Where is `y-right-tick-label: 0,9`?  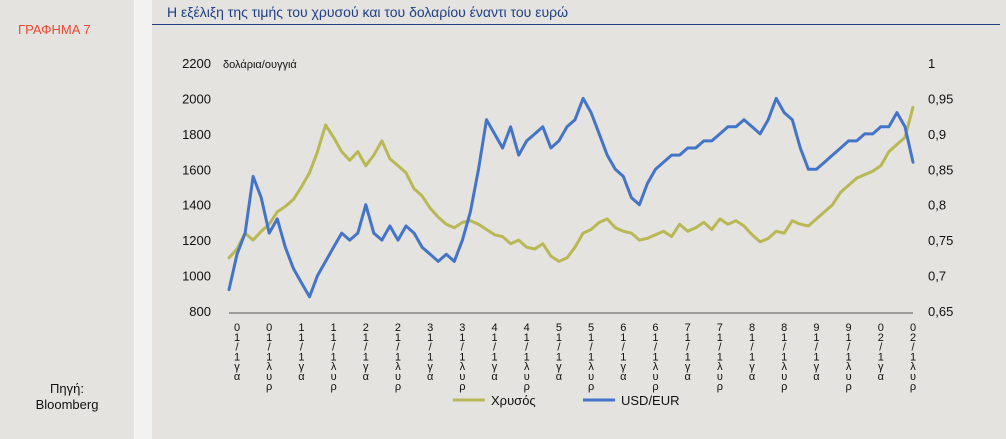 y-right-tick-label: 0,9 is located at coordinates (937, 134).